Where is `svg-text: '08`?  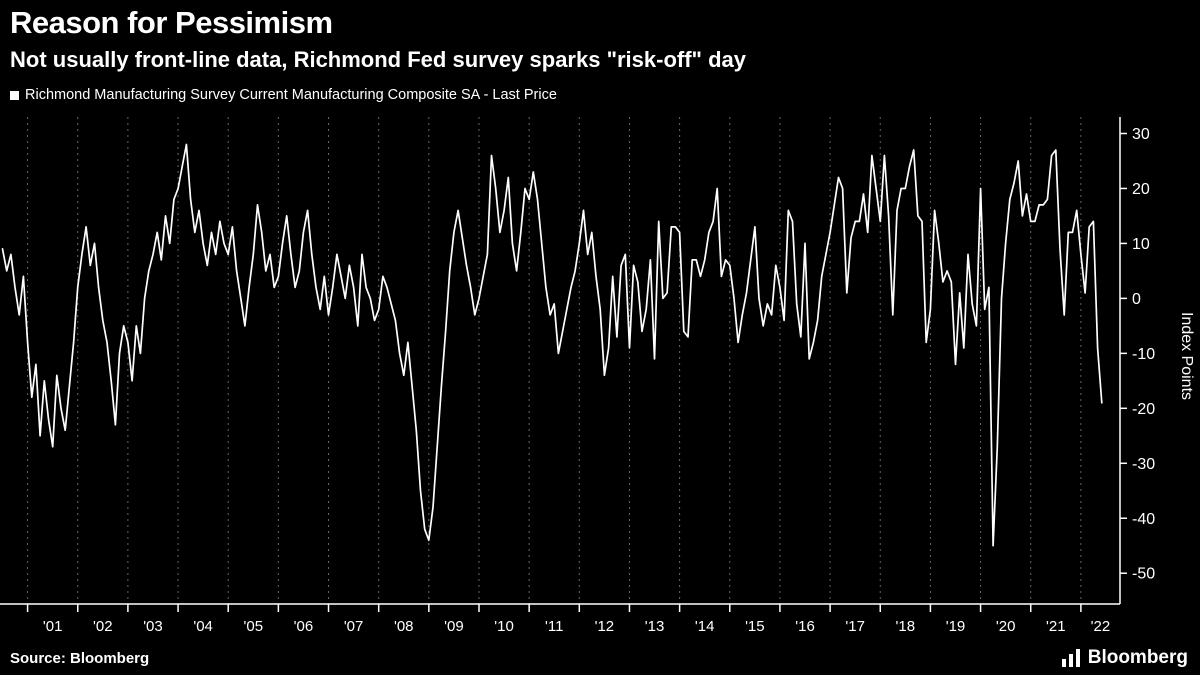 svg-text: '08 is located at coordinates (404, 626).